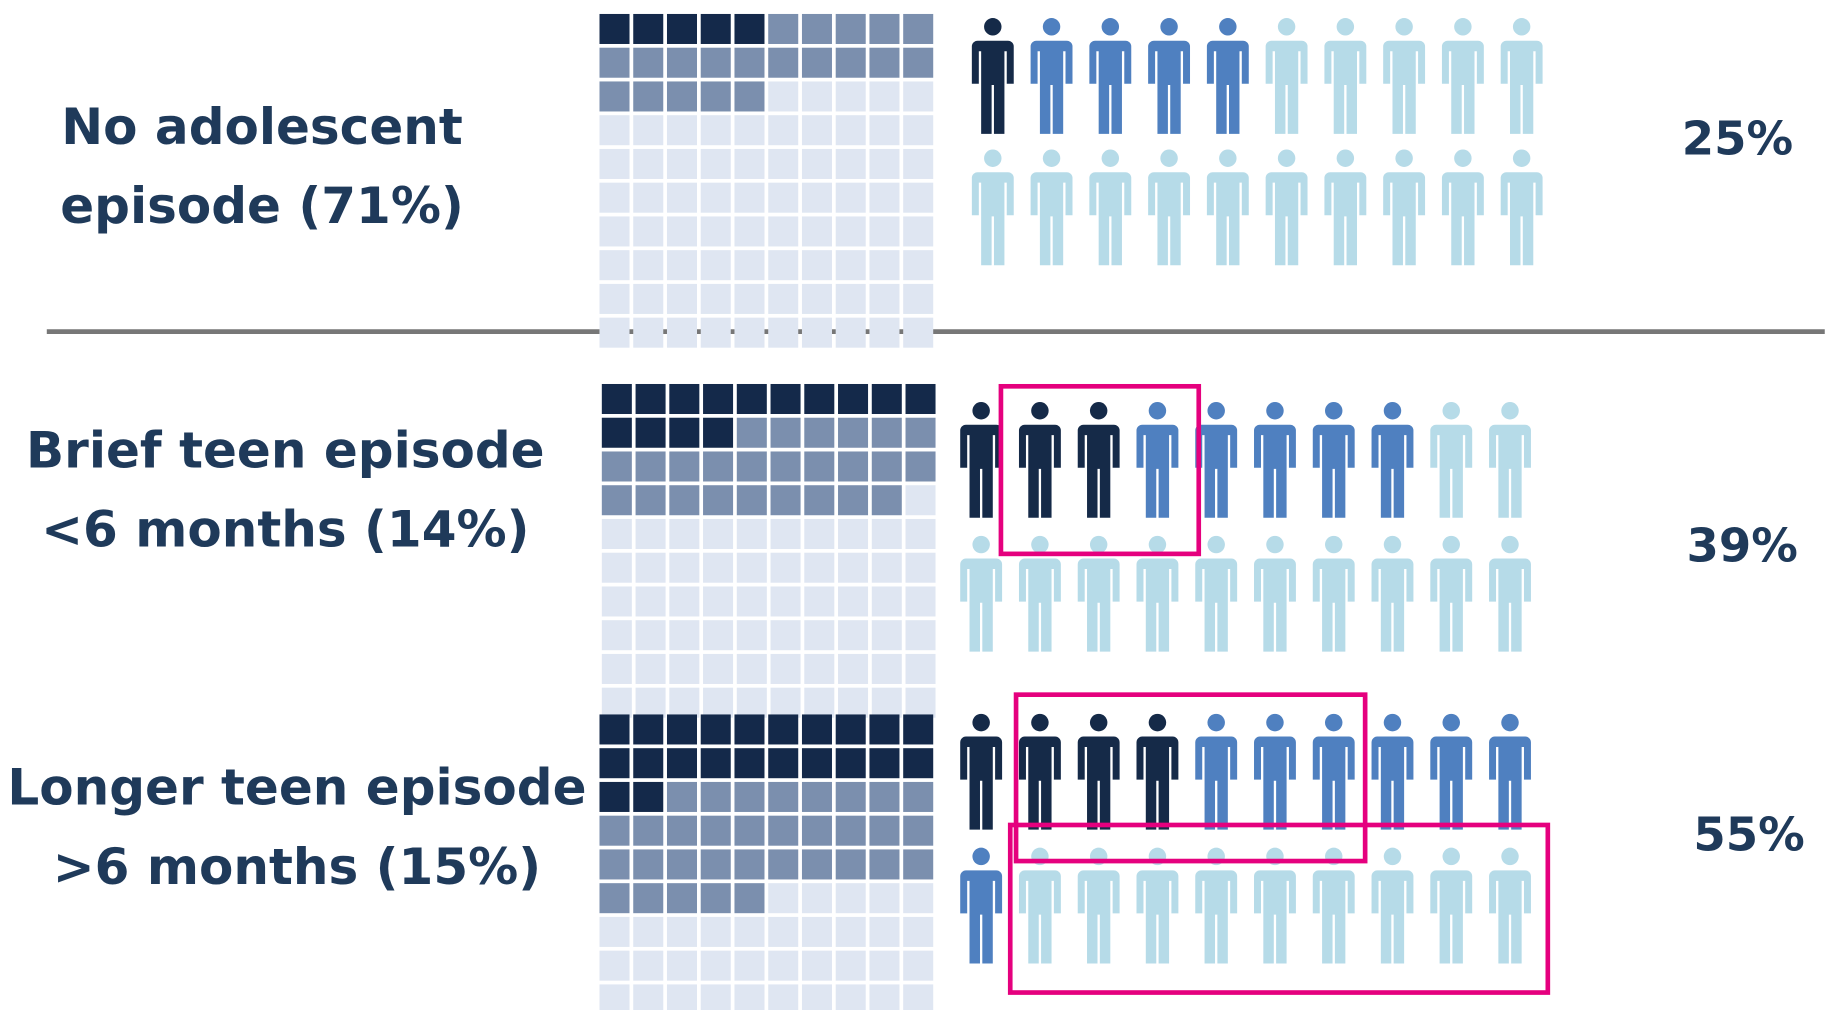  What do you see at coordinates (261, 127) in the screenshot?
I see `row-label: No adolescent` at bounding box center [261, 127].